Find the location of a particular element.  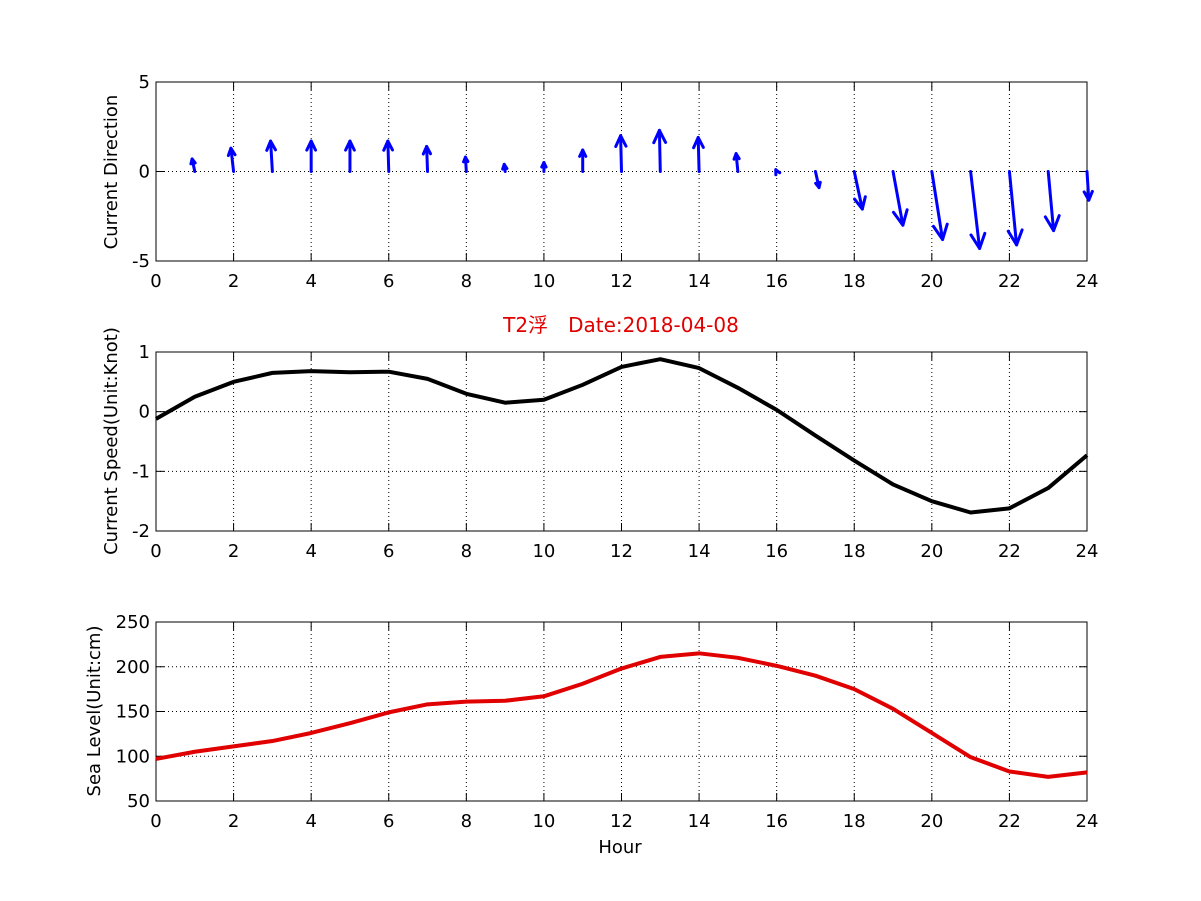

x-axis-label: Hour is located at coordinates (620, 847).